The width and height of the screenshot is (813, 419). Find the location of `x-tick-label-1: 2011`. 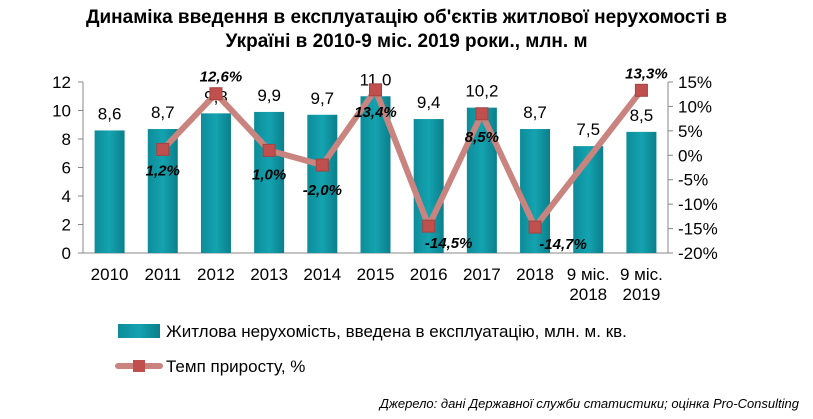

x-tick-label-1: 2011 is located at coordinates (162, 274).